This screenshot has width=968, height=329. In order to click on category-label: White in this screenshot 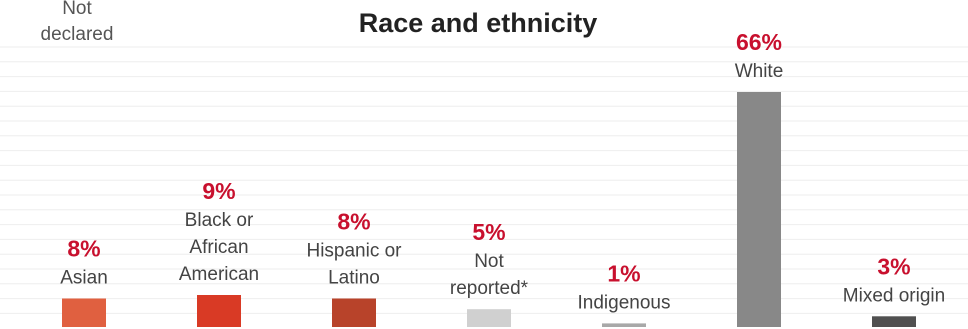, I will do `click(759, 71)`.